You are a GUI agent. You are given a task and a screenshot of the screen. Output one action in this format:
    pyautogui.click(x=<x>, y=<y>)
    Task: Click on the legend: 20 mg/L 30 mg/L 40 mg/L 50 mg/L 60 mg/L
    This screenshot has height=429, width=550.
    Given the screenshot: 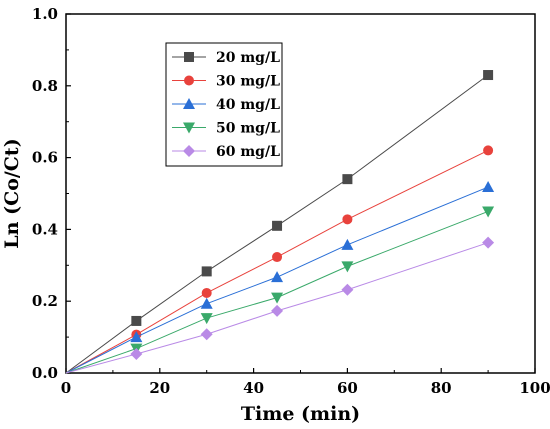 What is the action you would take?
    pyautogui.click(x=224, y=104)
    